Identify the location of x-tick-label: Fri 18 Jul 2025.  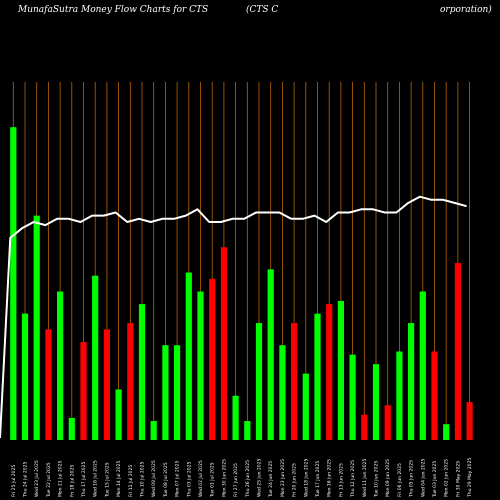
(72, 481).